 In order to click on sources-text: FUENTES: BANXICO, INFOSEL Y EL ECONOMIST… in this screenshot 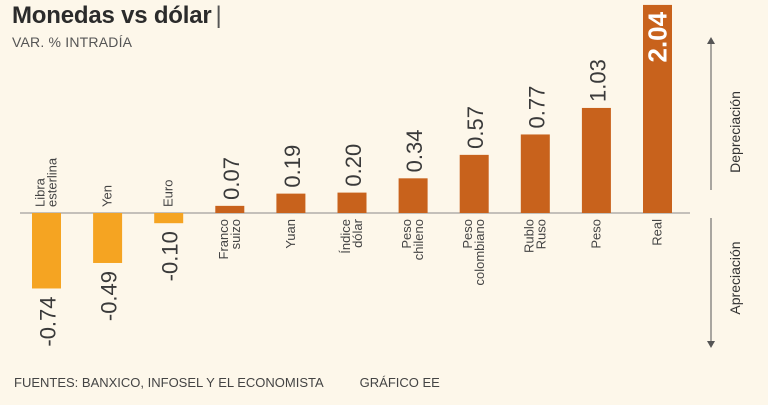, I will do `click(169, 382)`.